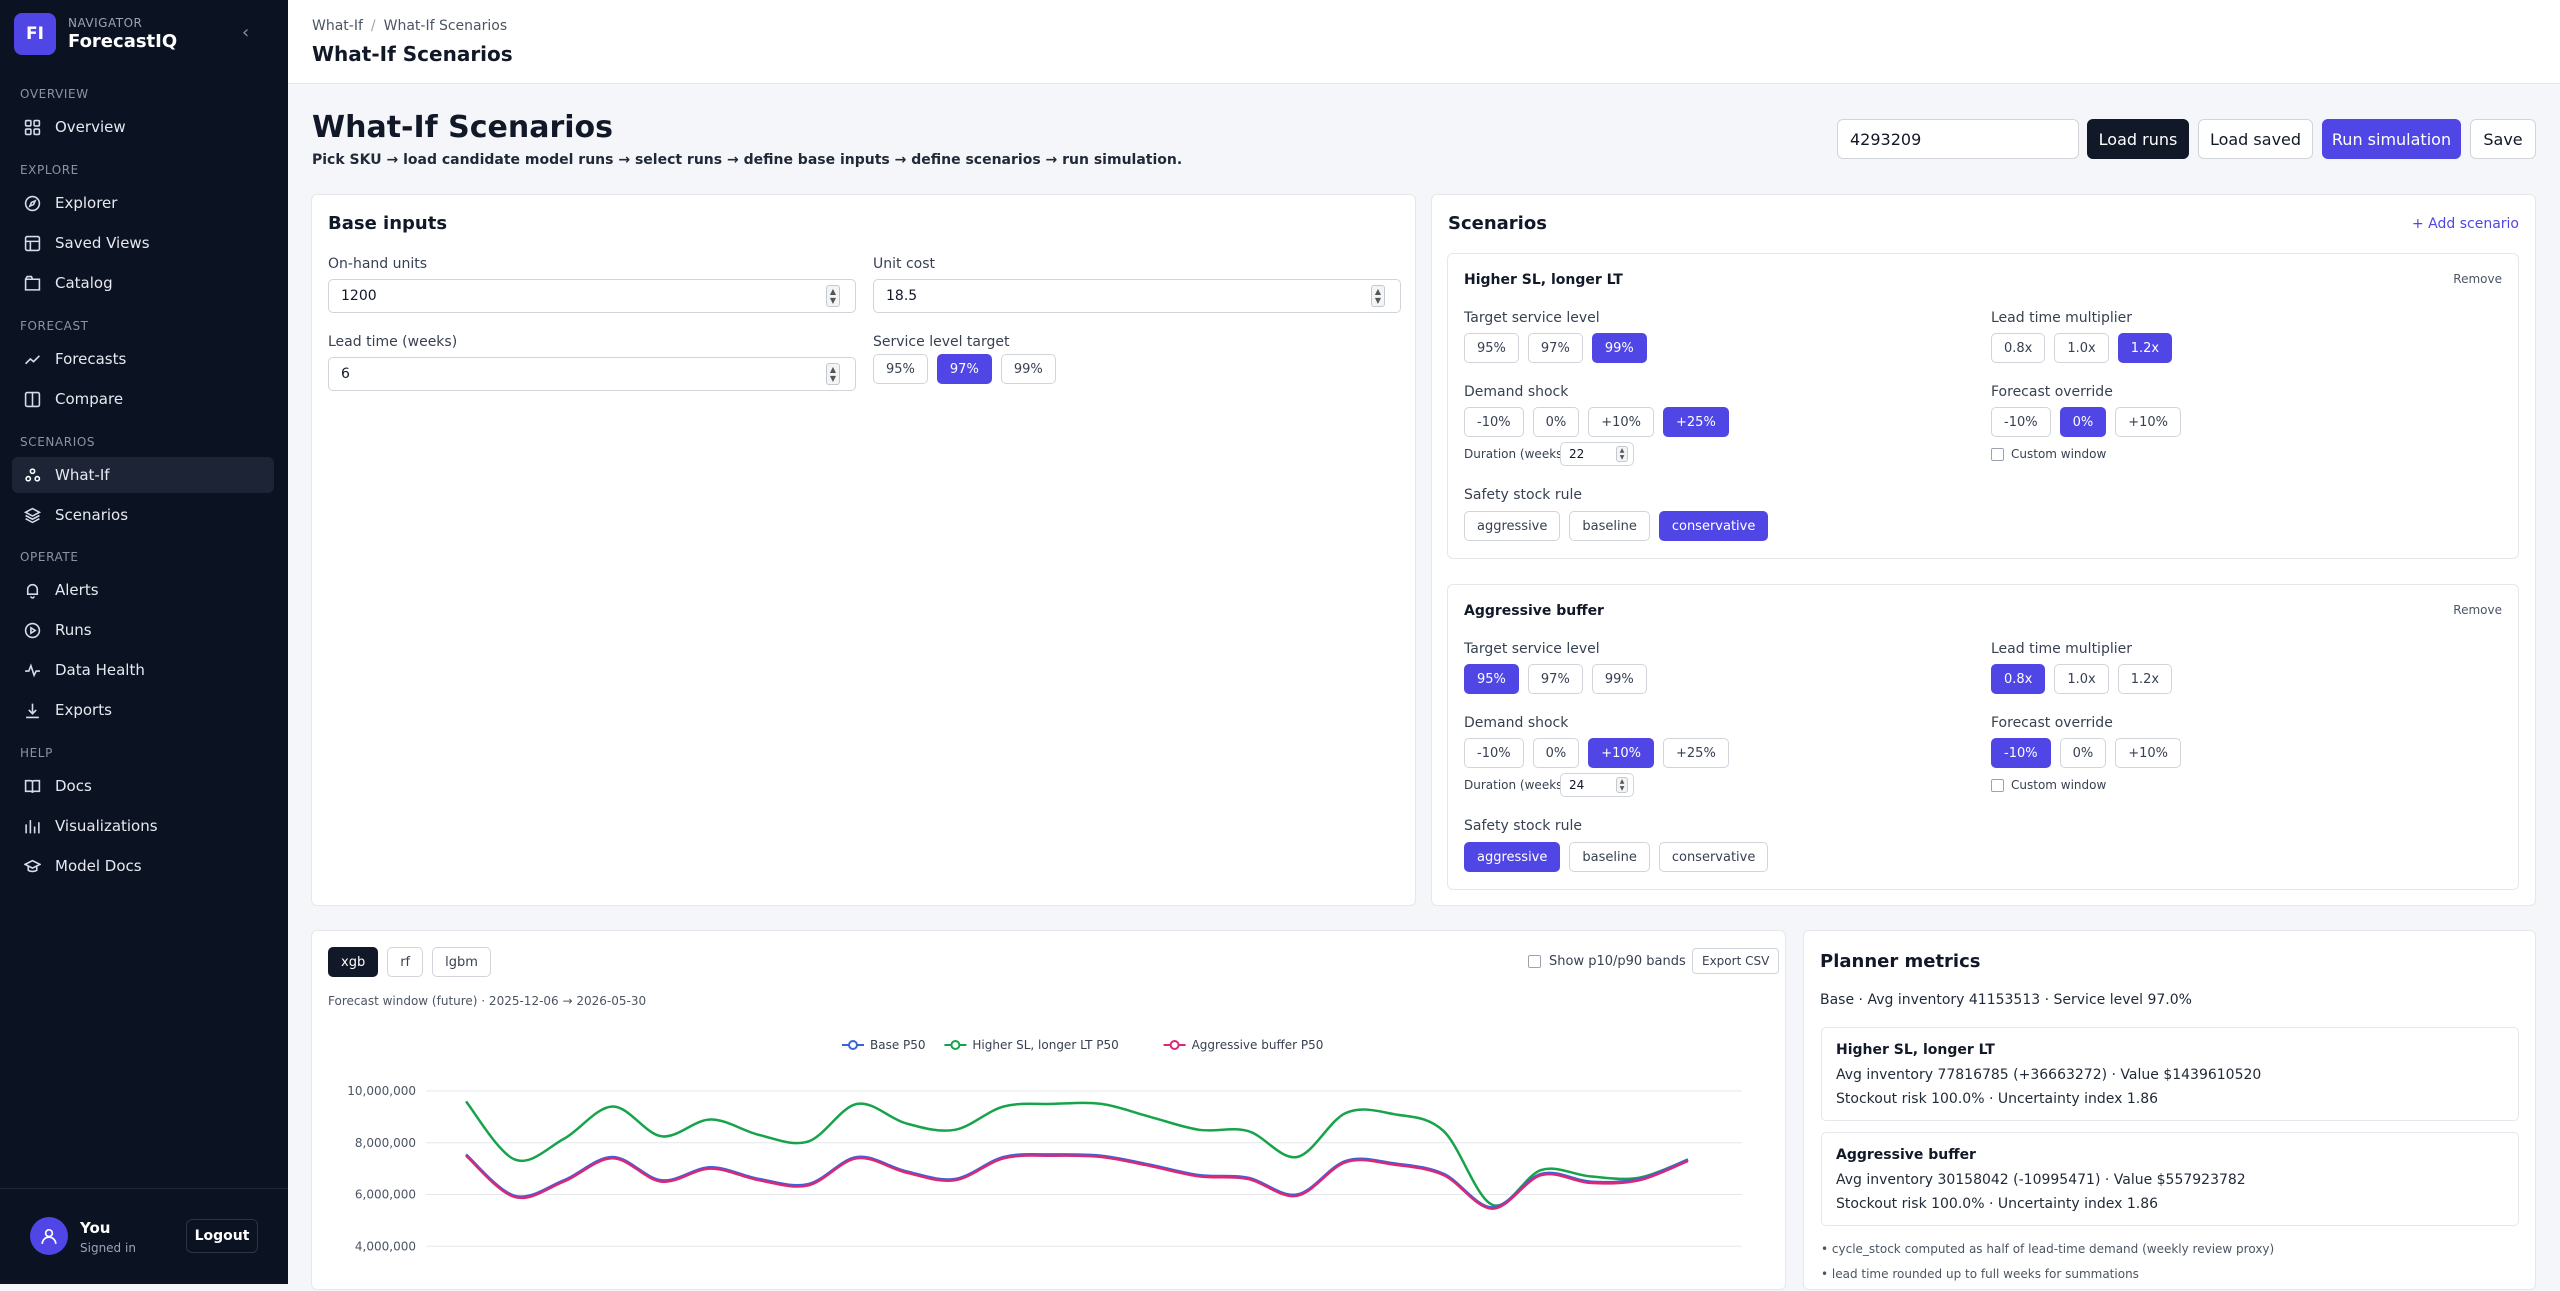  Describe the element at coordinates (49, 1236) in the screenshot. I see `avatar` at that location.